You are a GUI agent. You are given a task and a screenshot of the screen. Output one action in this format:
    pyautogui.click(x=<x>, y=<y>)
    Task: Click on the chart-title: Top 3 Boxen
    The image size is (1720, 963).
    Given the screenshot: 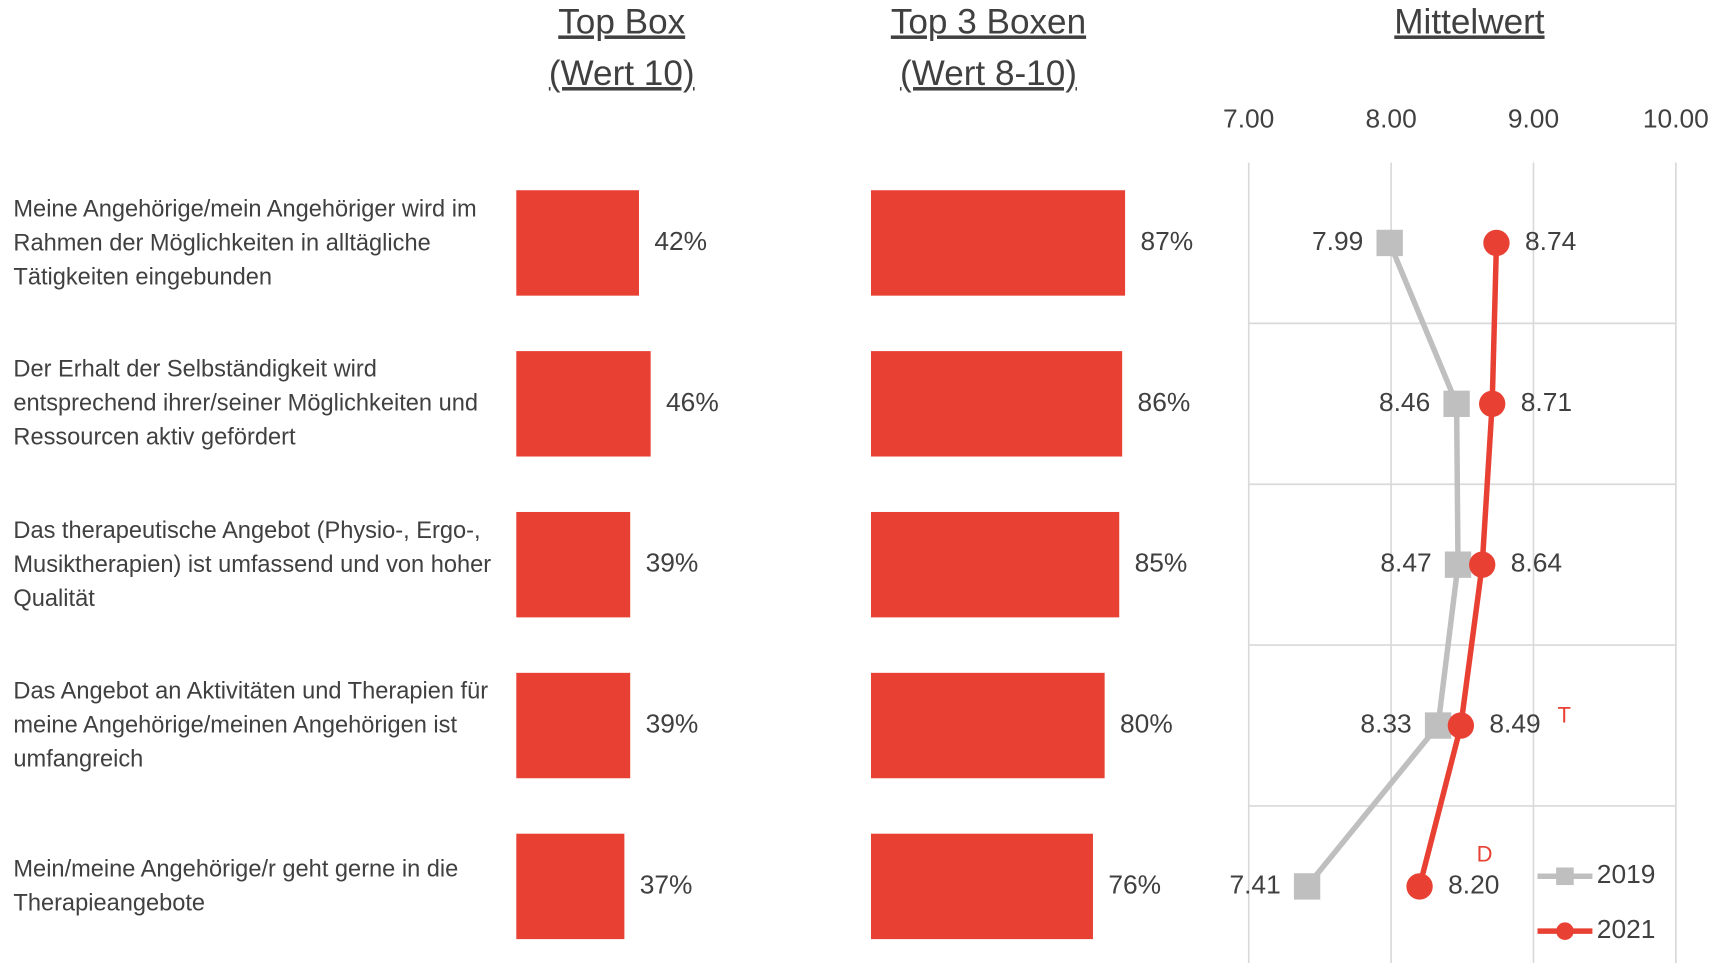 What is the action you would take?
    pyautogui.click(x=988, y=21)
    